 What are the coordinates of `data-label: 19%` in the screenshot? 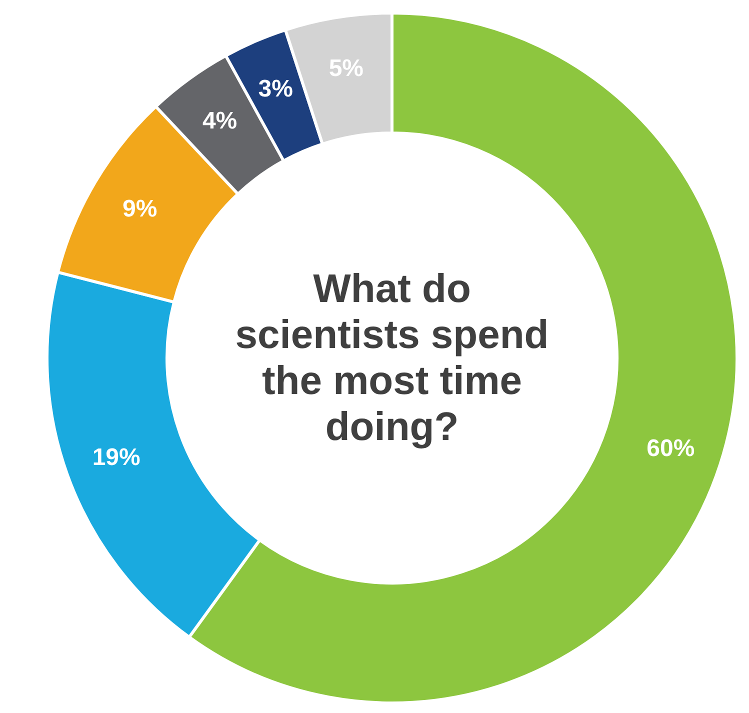 It's located at (116, 457).